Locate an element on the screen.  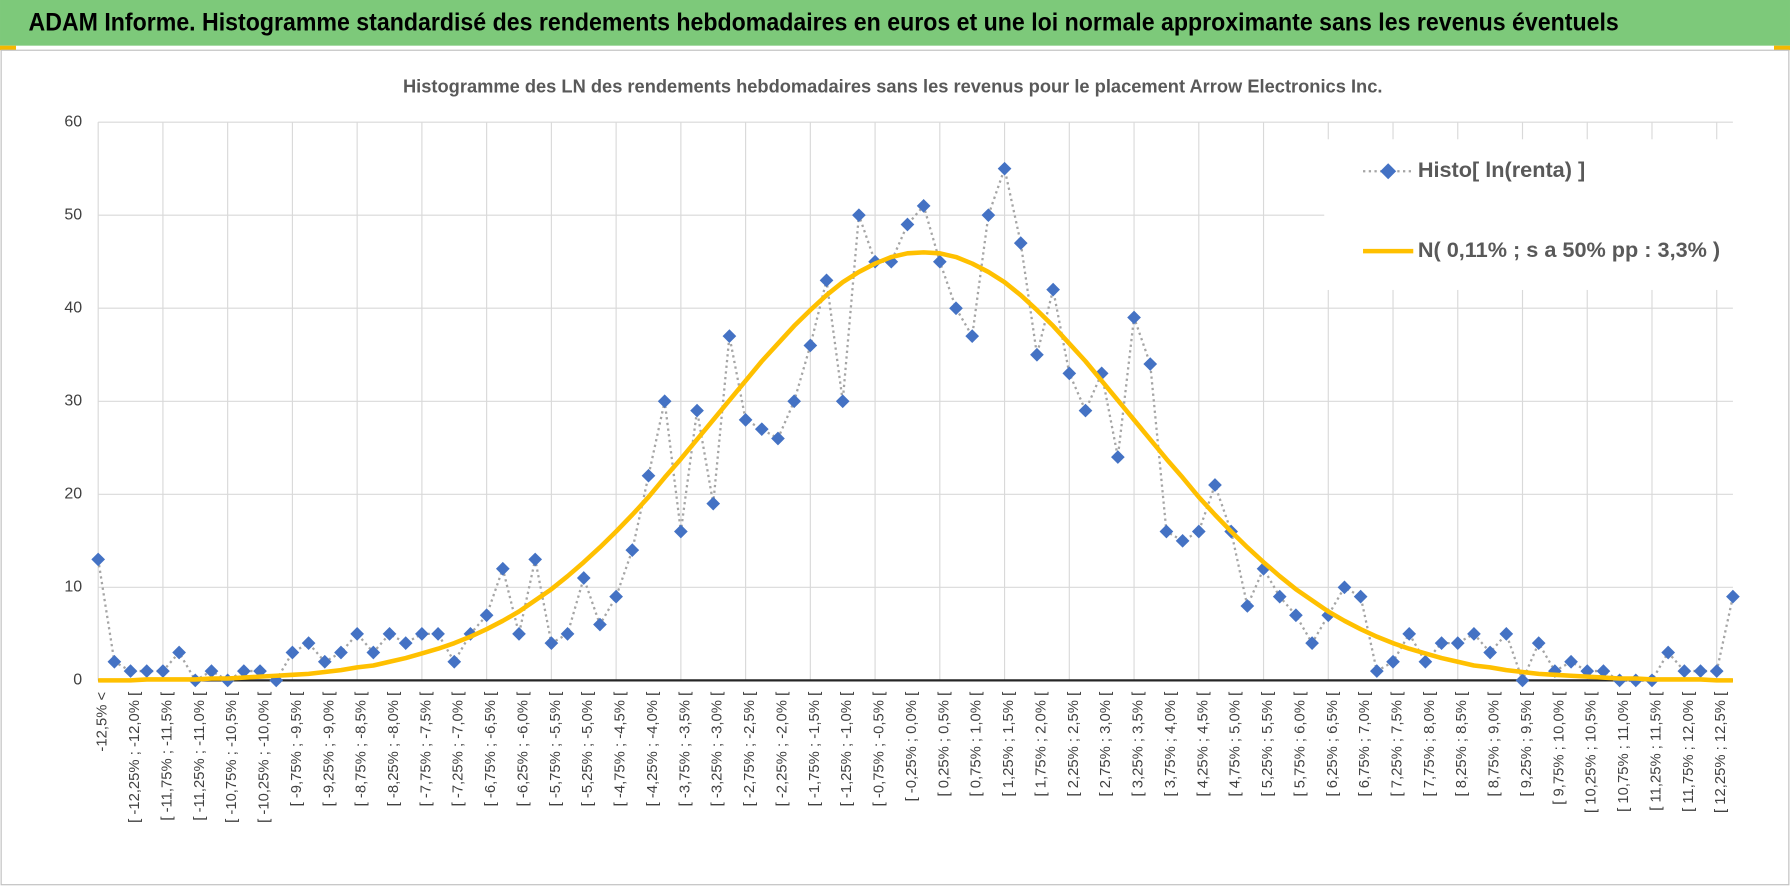
x-tick-label: [ -0,25% ; 0,0% [ is located at coordinates (912, 747).